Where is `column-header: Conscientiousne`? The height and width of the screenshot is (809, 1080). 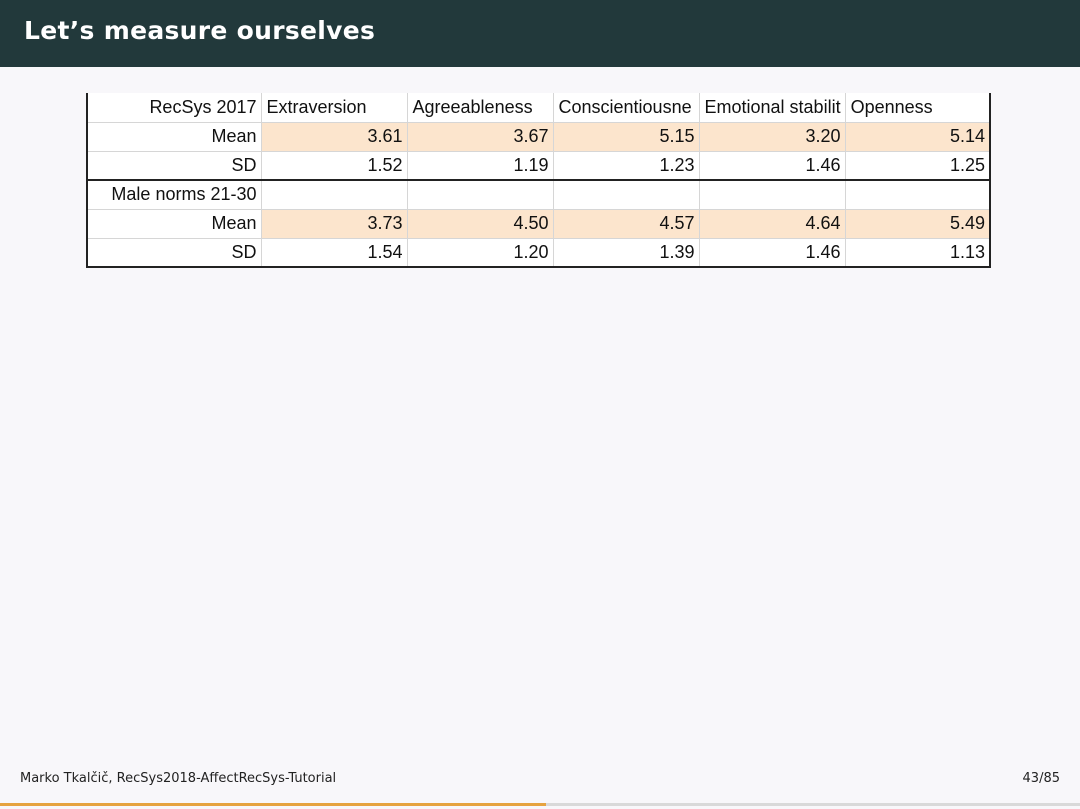
column-header: Conscientiousne is located at coordinates (626, 108).